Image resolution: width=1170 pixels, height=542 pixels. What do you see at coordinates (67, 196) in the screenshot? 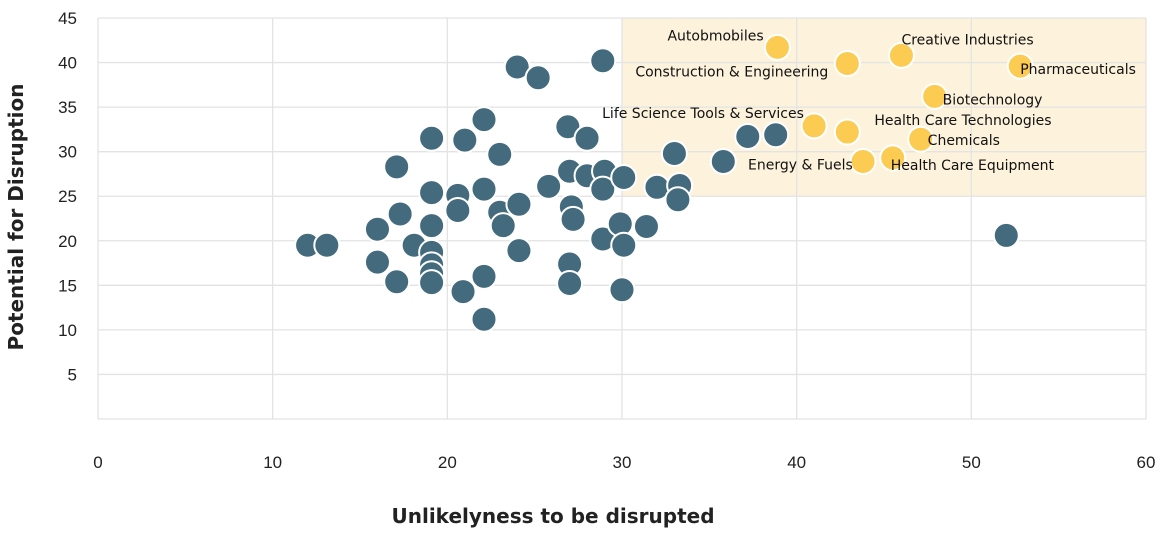
I see `y-tick-label: 25` at bounding box center [67, 196].